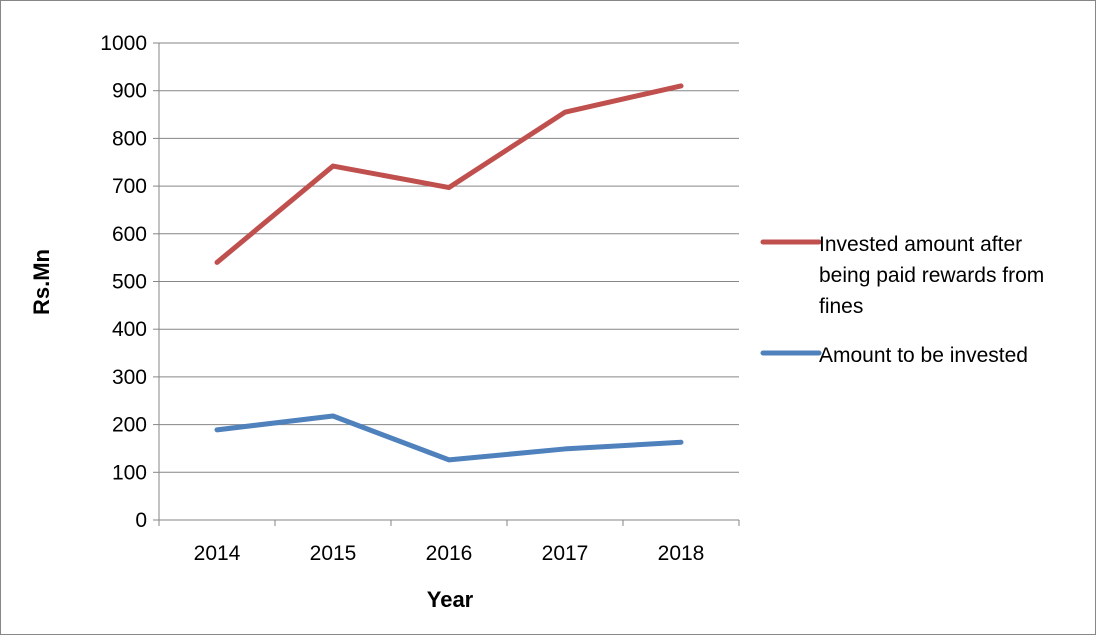  What do you see at coordinates (681, 553) in the screenshot?
I see `x-tick-label: 2018` at bounding box center [681, 553].